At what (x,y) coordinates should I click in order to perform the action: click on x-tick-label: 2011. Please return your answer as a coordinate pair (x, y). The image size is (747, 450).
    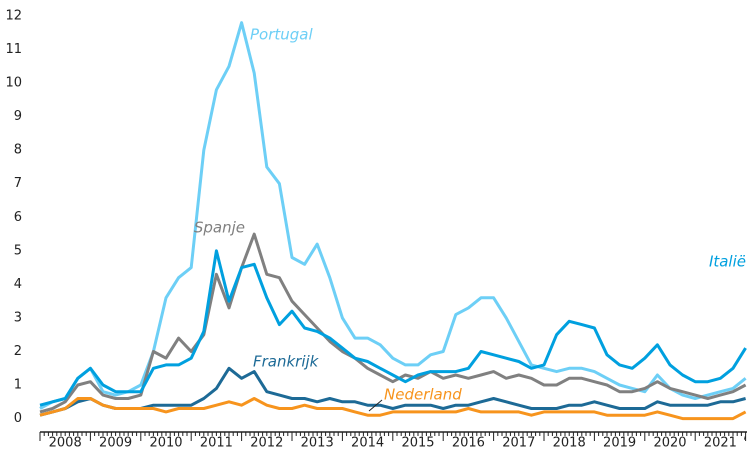
    Looking at the image, I should click on (216, 443).